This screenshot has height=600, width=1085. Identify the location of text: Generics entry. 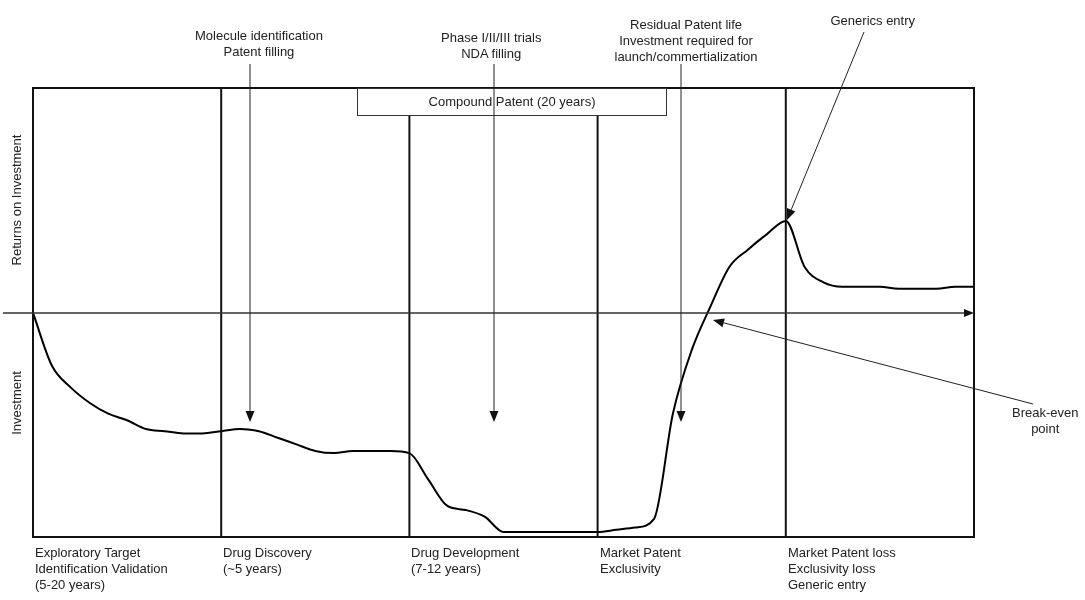
(873, 21).